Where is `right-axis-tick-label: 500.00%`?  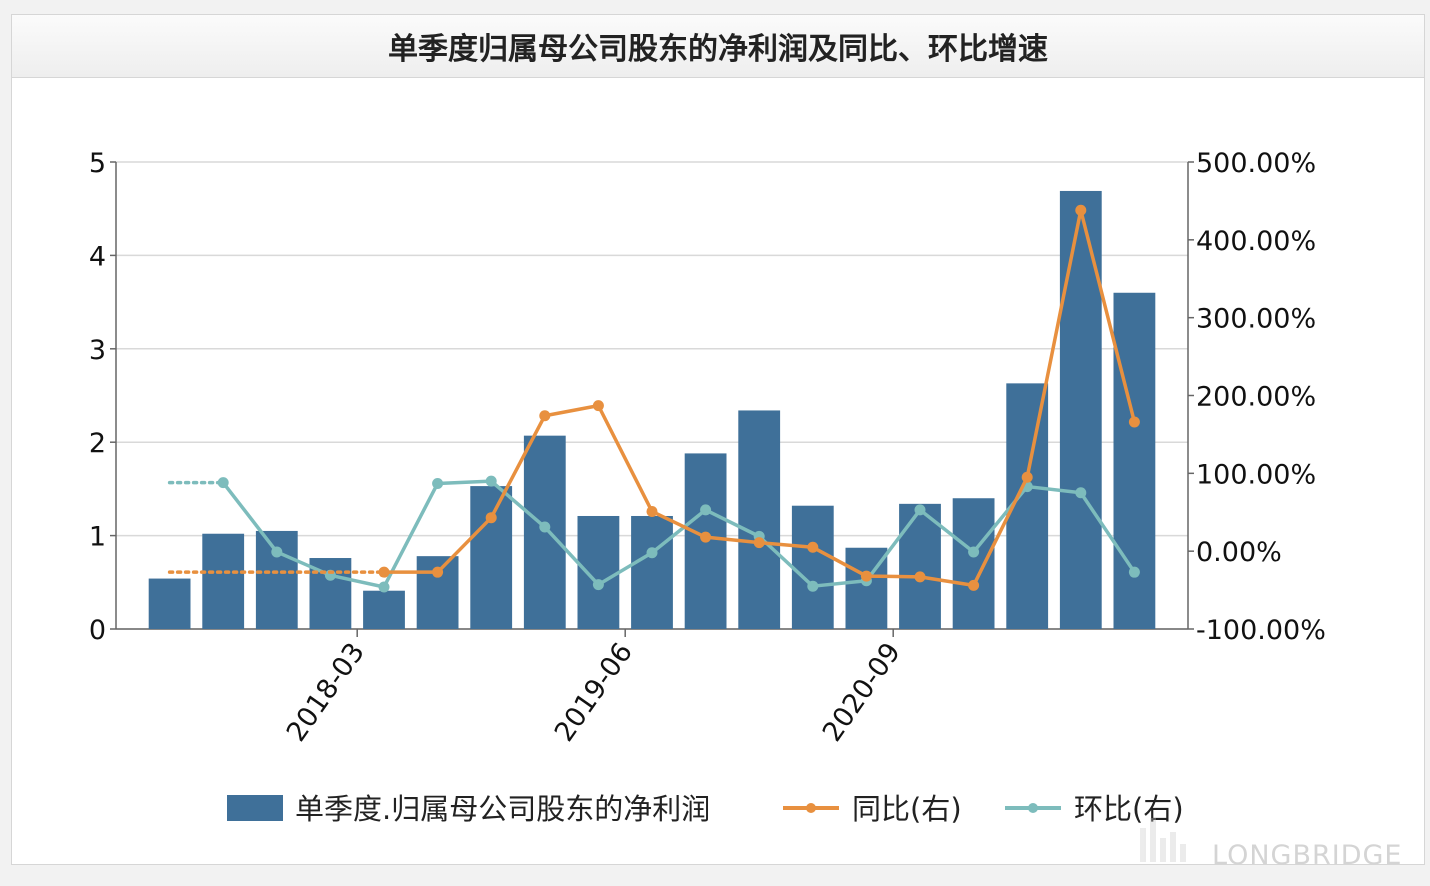
right-axis-tick-label: 500.00% is located at coordinates (1256, 163).